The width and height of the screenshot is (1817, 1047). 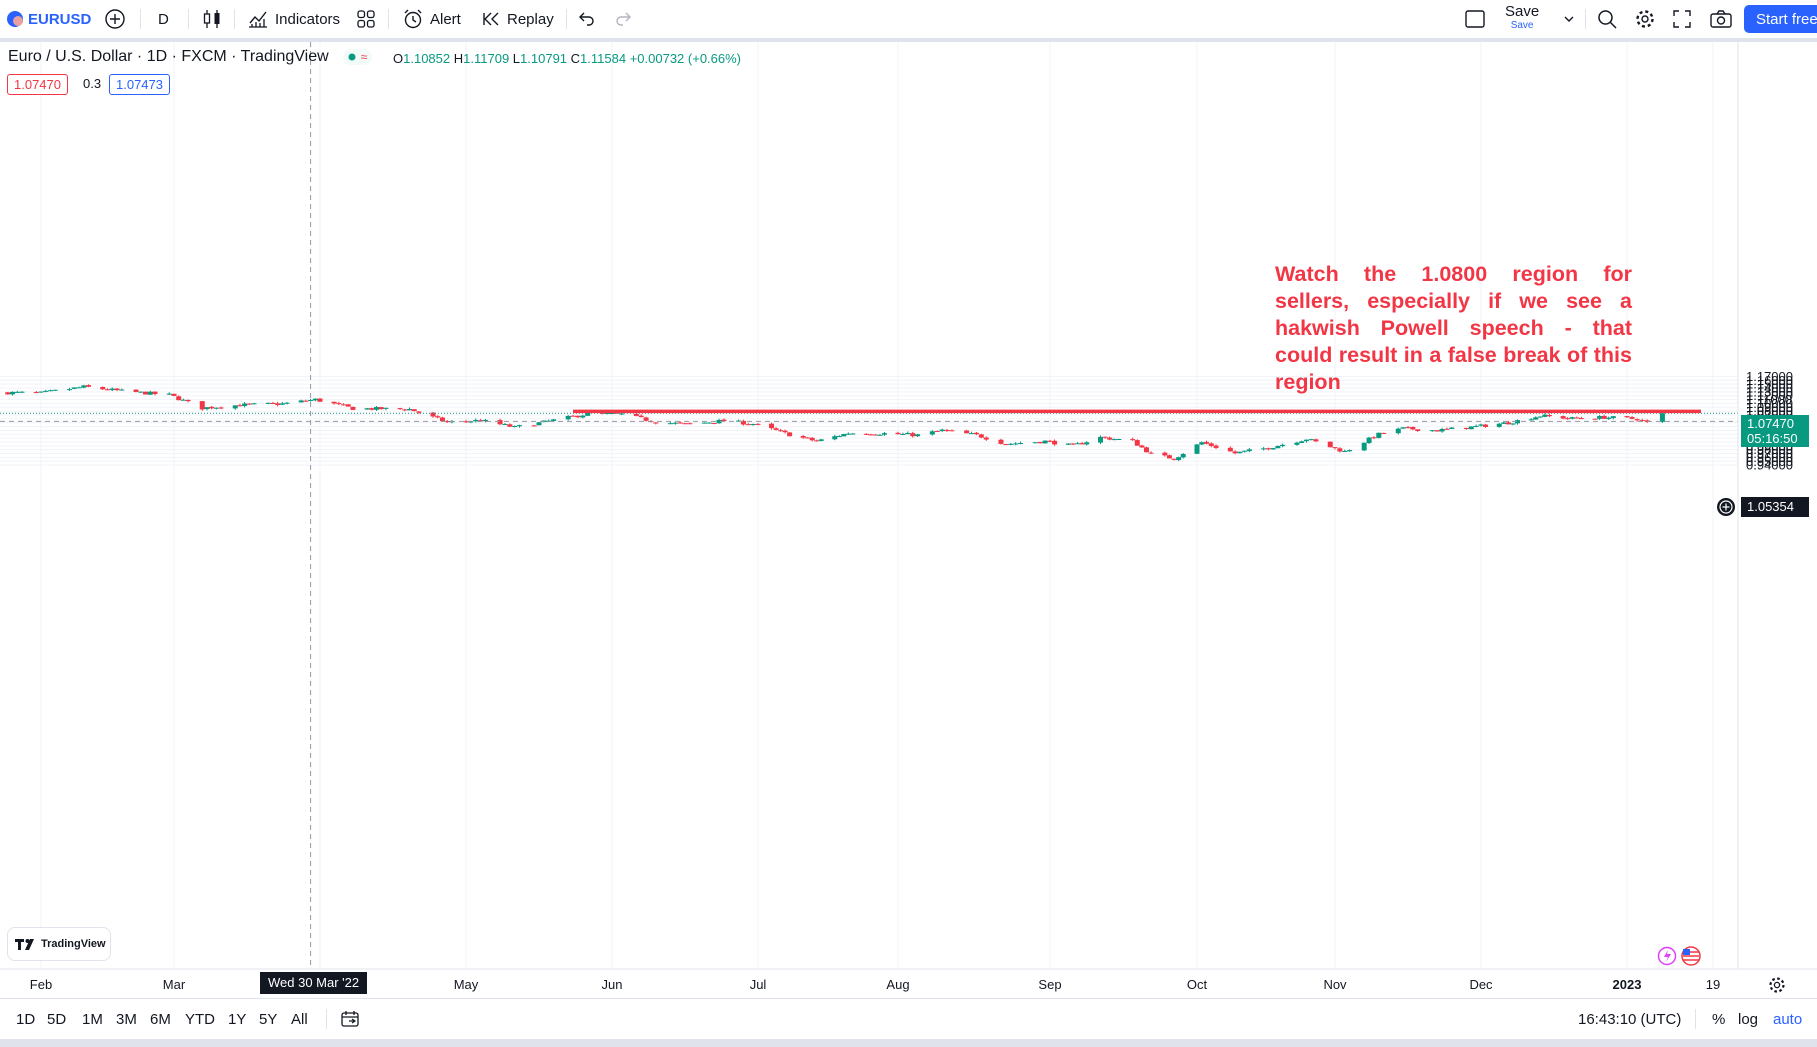 I want to click on log-toggle: log, so click(x=1748, y=1019).